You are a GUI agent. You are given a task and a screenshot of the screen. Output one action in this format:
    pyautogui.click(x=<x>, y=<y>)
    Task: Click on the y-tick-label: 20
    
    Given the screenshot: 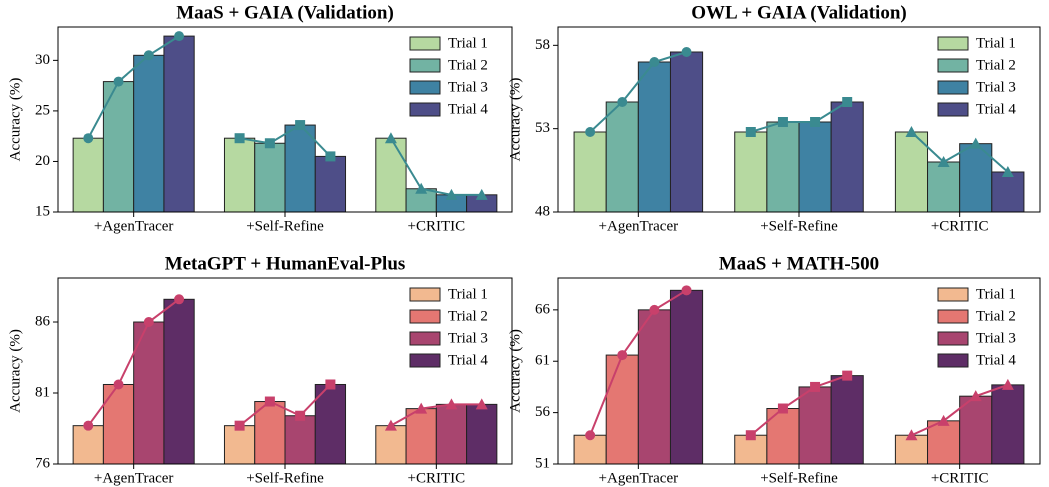 What is the action you would take?
    pyautogui.click(x=42, y=161)
    